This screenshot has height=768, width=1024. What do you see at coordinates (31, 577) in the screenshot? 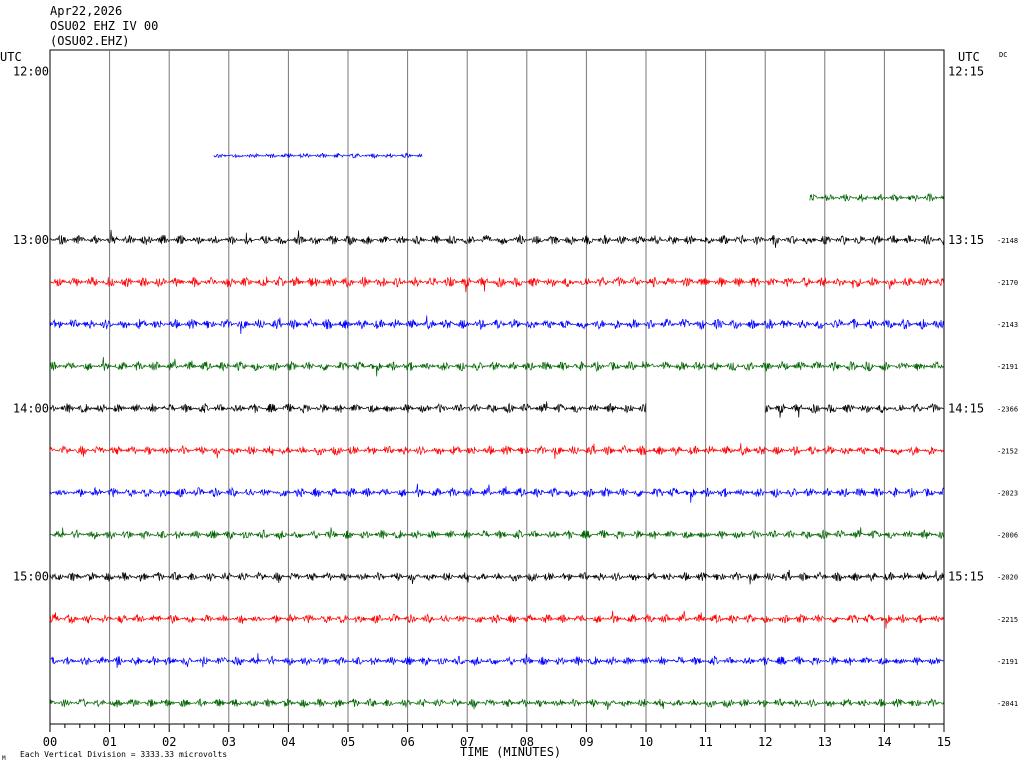
I see `row-time-label-left: 15:00` at bounding box center [31, 577].